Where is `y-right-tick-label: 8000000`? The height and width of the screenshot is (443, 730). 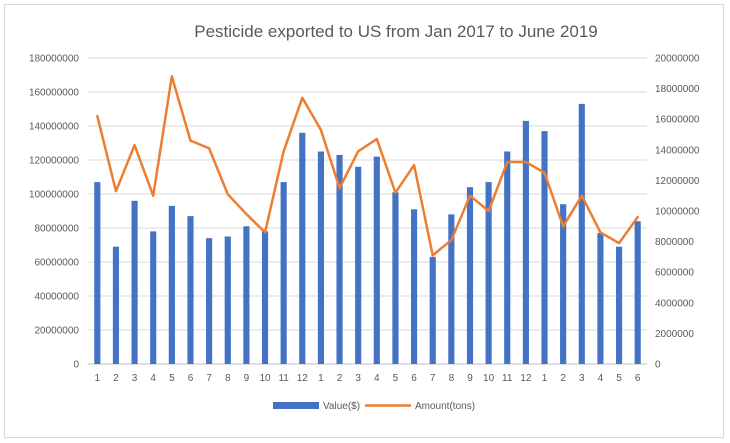
y-right-tick-label: 8000000 is located at coordinates (674, 242).